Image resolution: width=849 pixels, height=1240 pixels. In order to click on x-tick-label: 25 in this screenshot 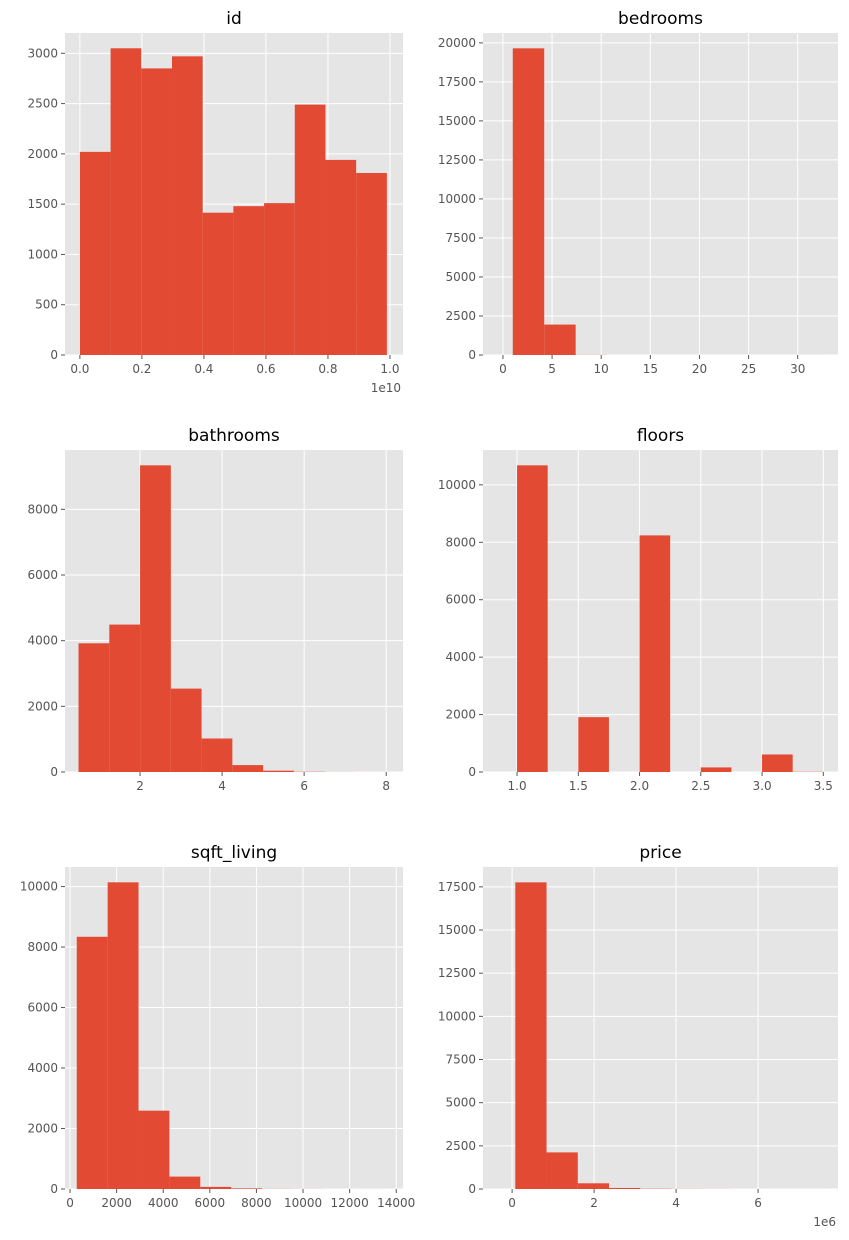, I will do `click(748, 369)`.